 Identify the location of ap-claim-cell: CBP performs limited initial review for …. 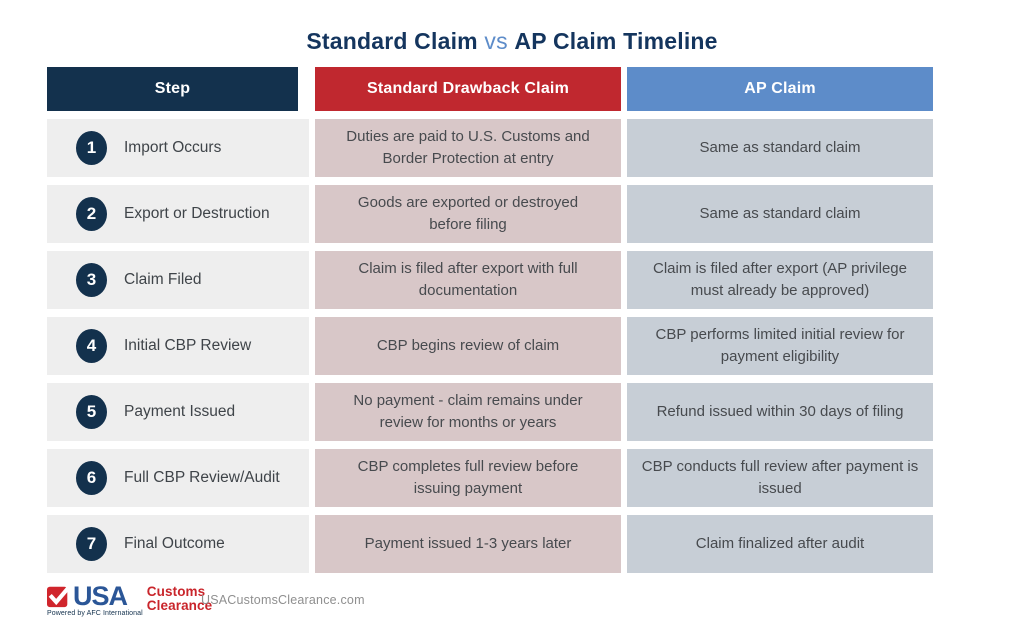
(780, 346).